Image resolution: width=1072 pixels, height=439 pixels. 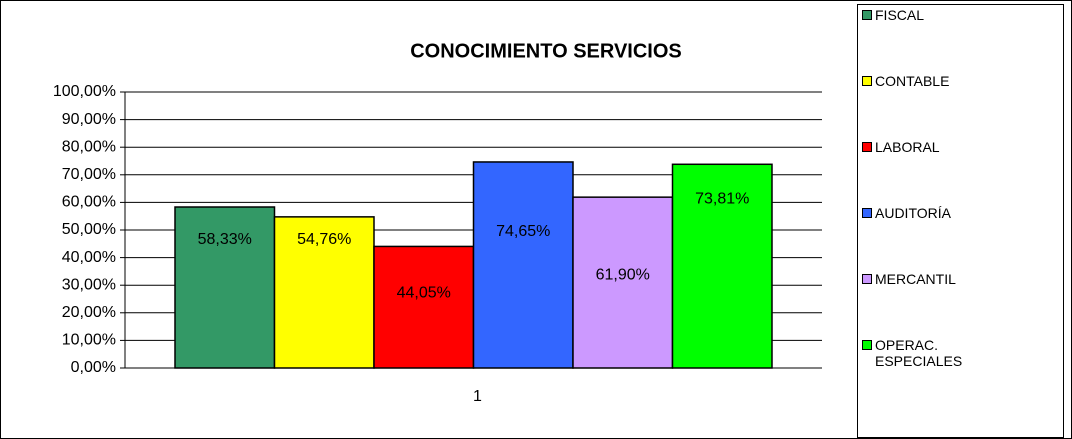 I want to click on value-label: 44,05%, so click(x=424, y=293).